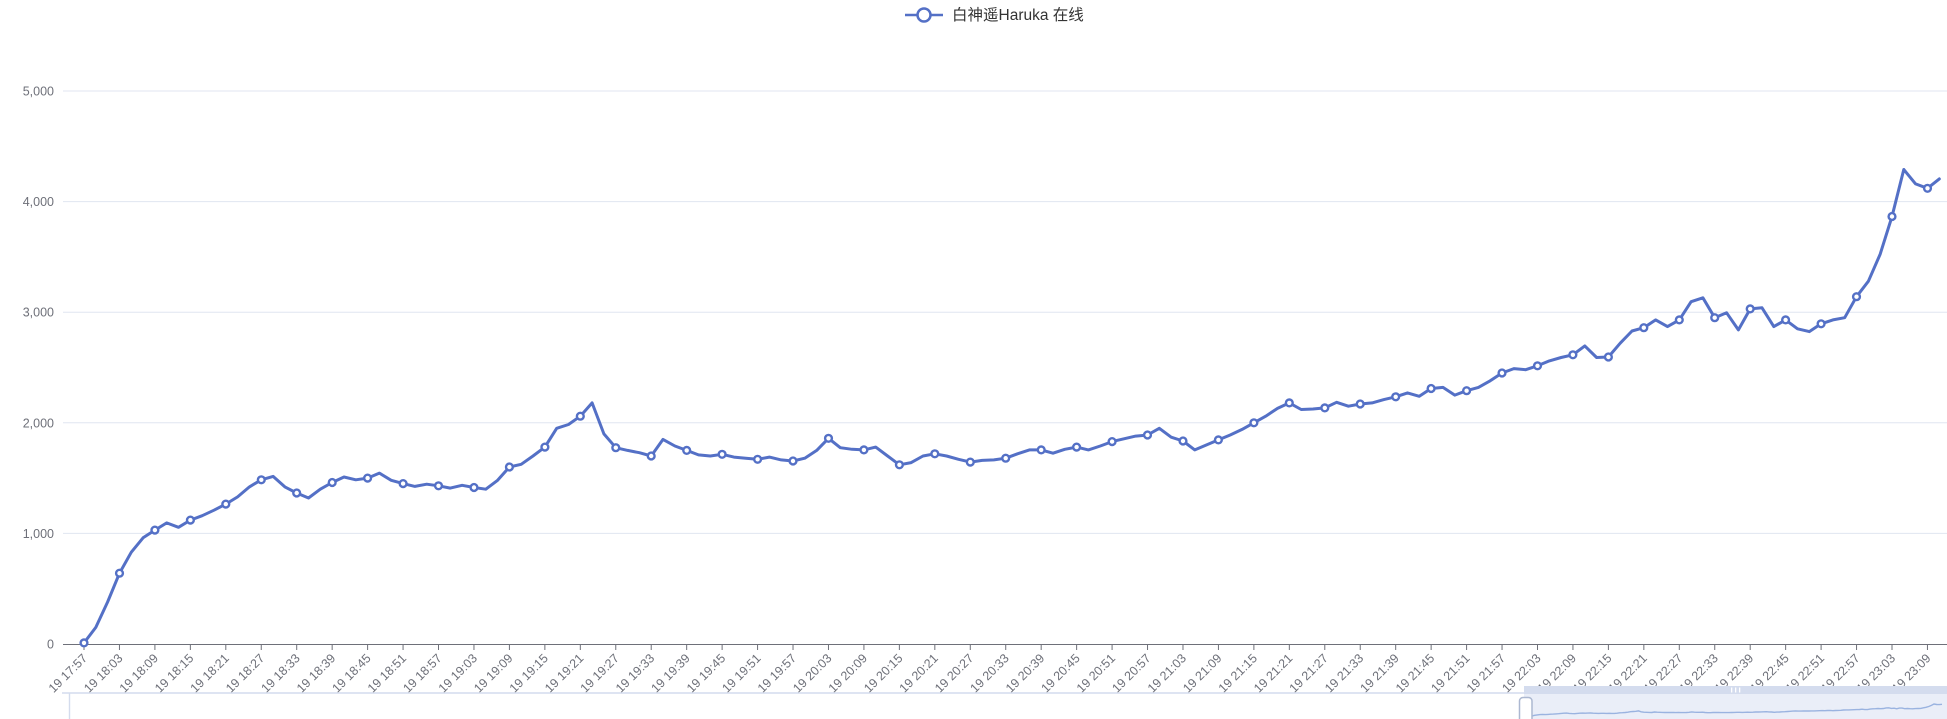  What do you see at coordinates (1733, 711) in the screenshot?
I see `zoom-mini-chart-line` at bounding box center [1733, 711].